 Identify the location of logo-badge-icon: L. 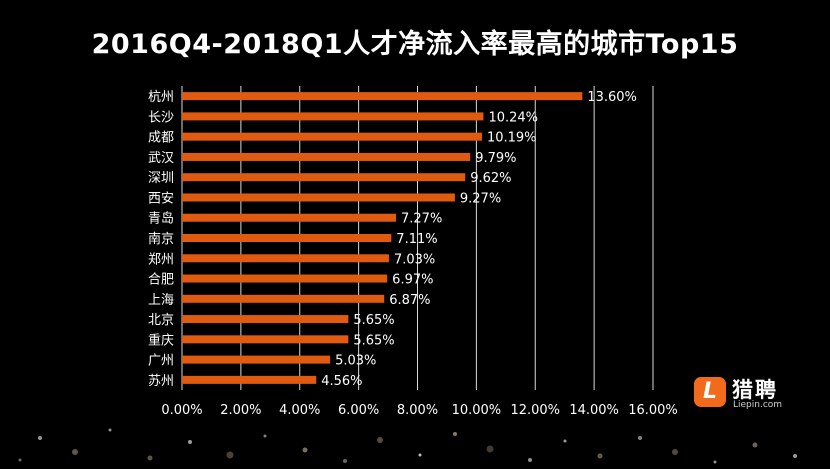
(710, 392).